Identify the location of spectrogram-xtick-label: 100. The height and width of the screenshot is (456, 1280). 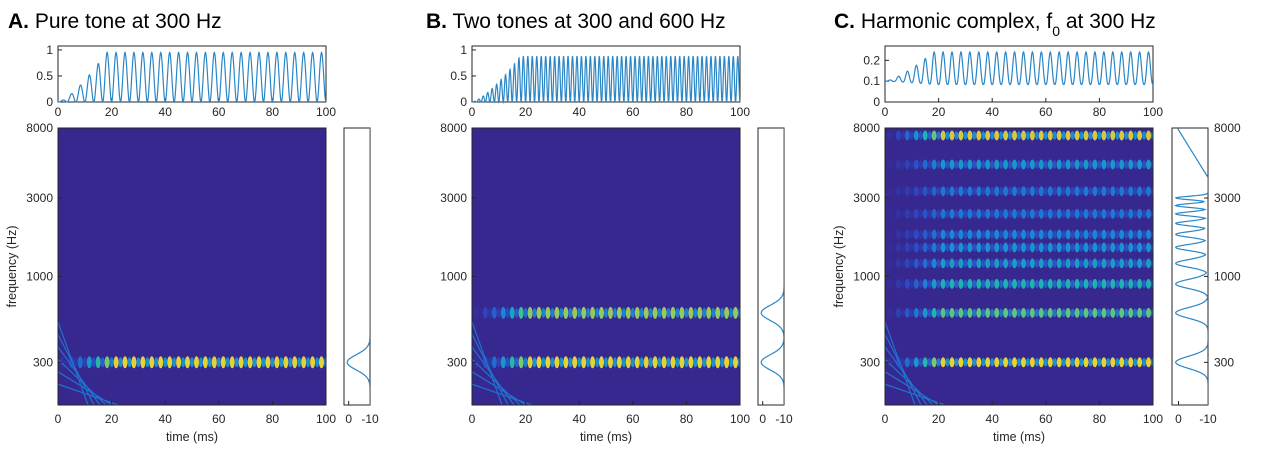
(326, 419).